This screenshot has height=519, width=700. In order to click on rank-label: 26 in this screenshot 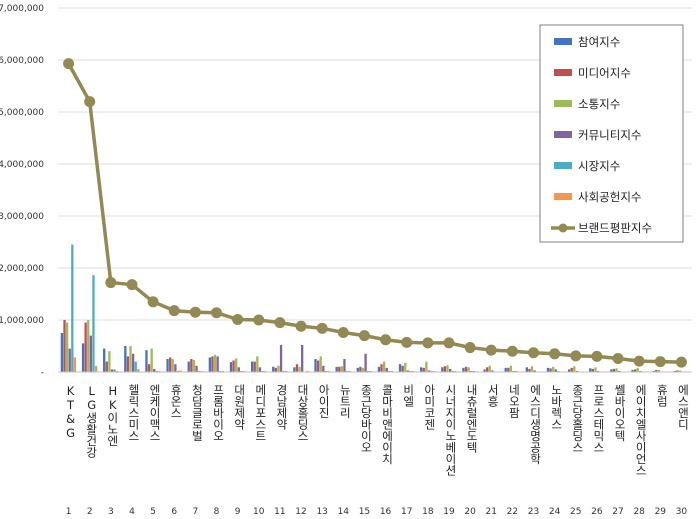, I will do `click(597, 512)`.